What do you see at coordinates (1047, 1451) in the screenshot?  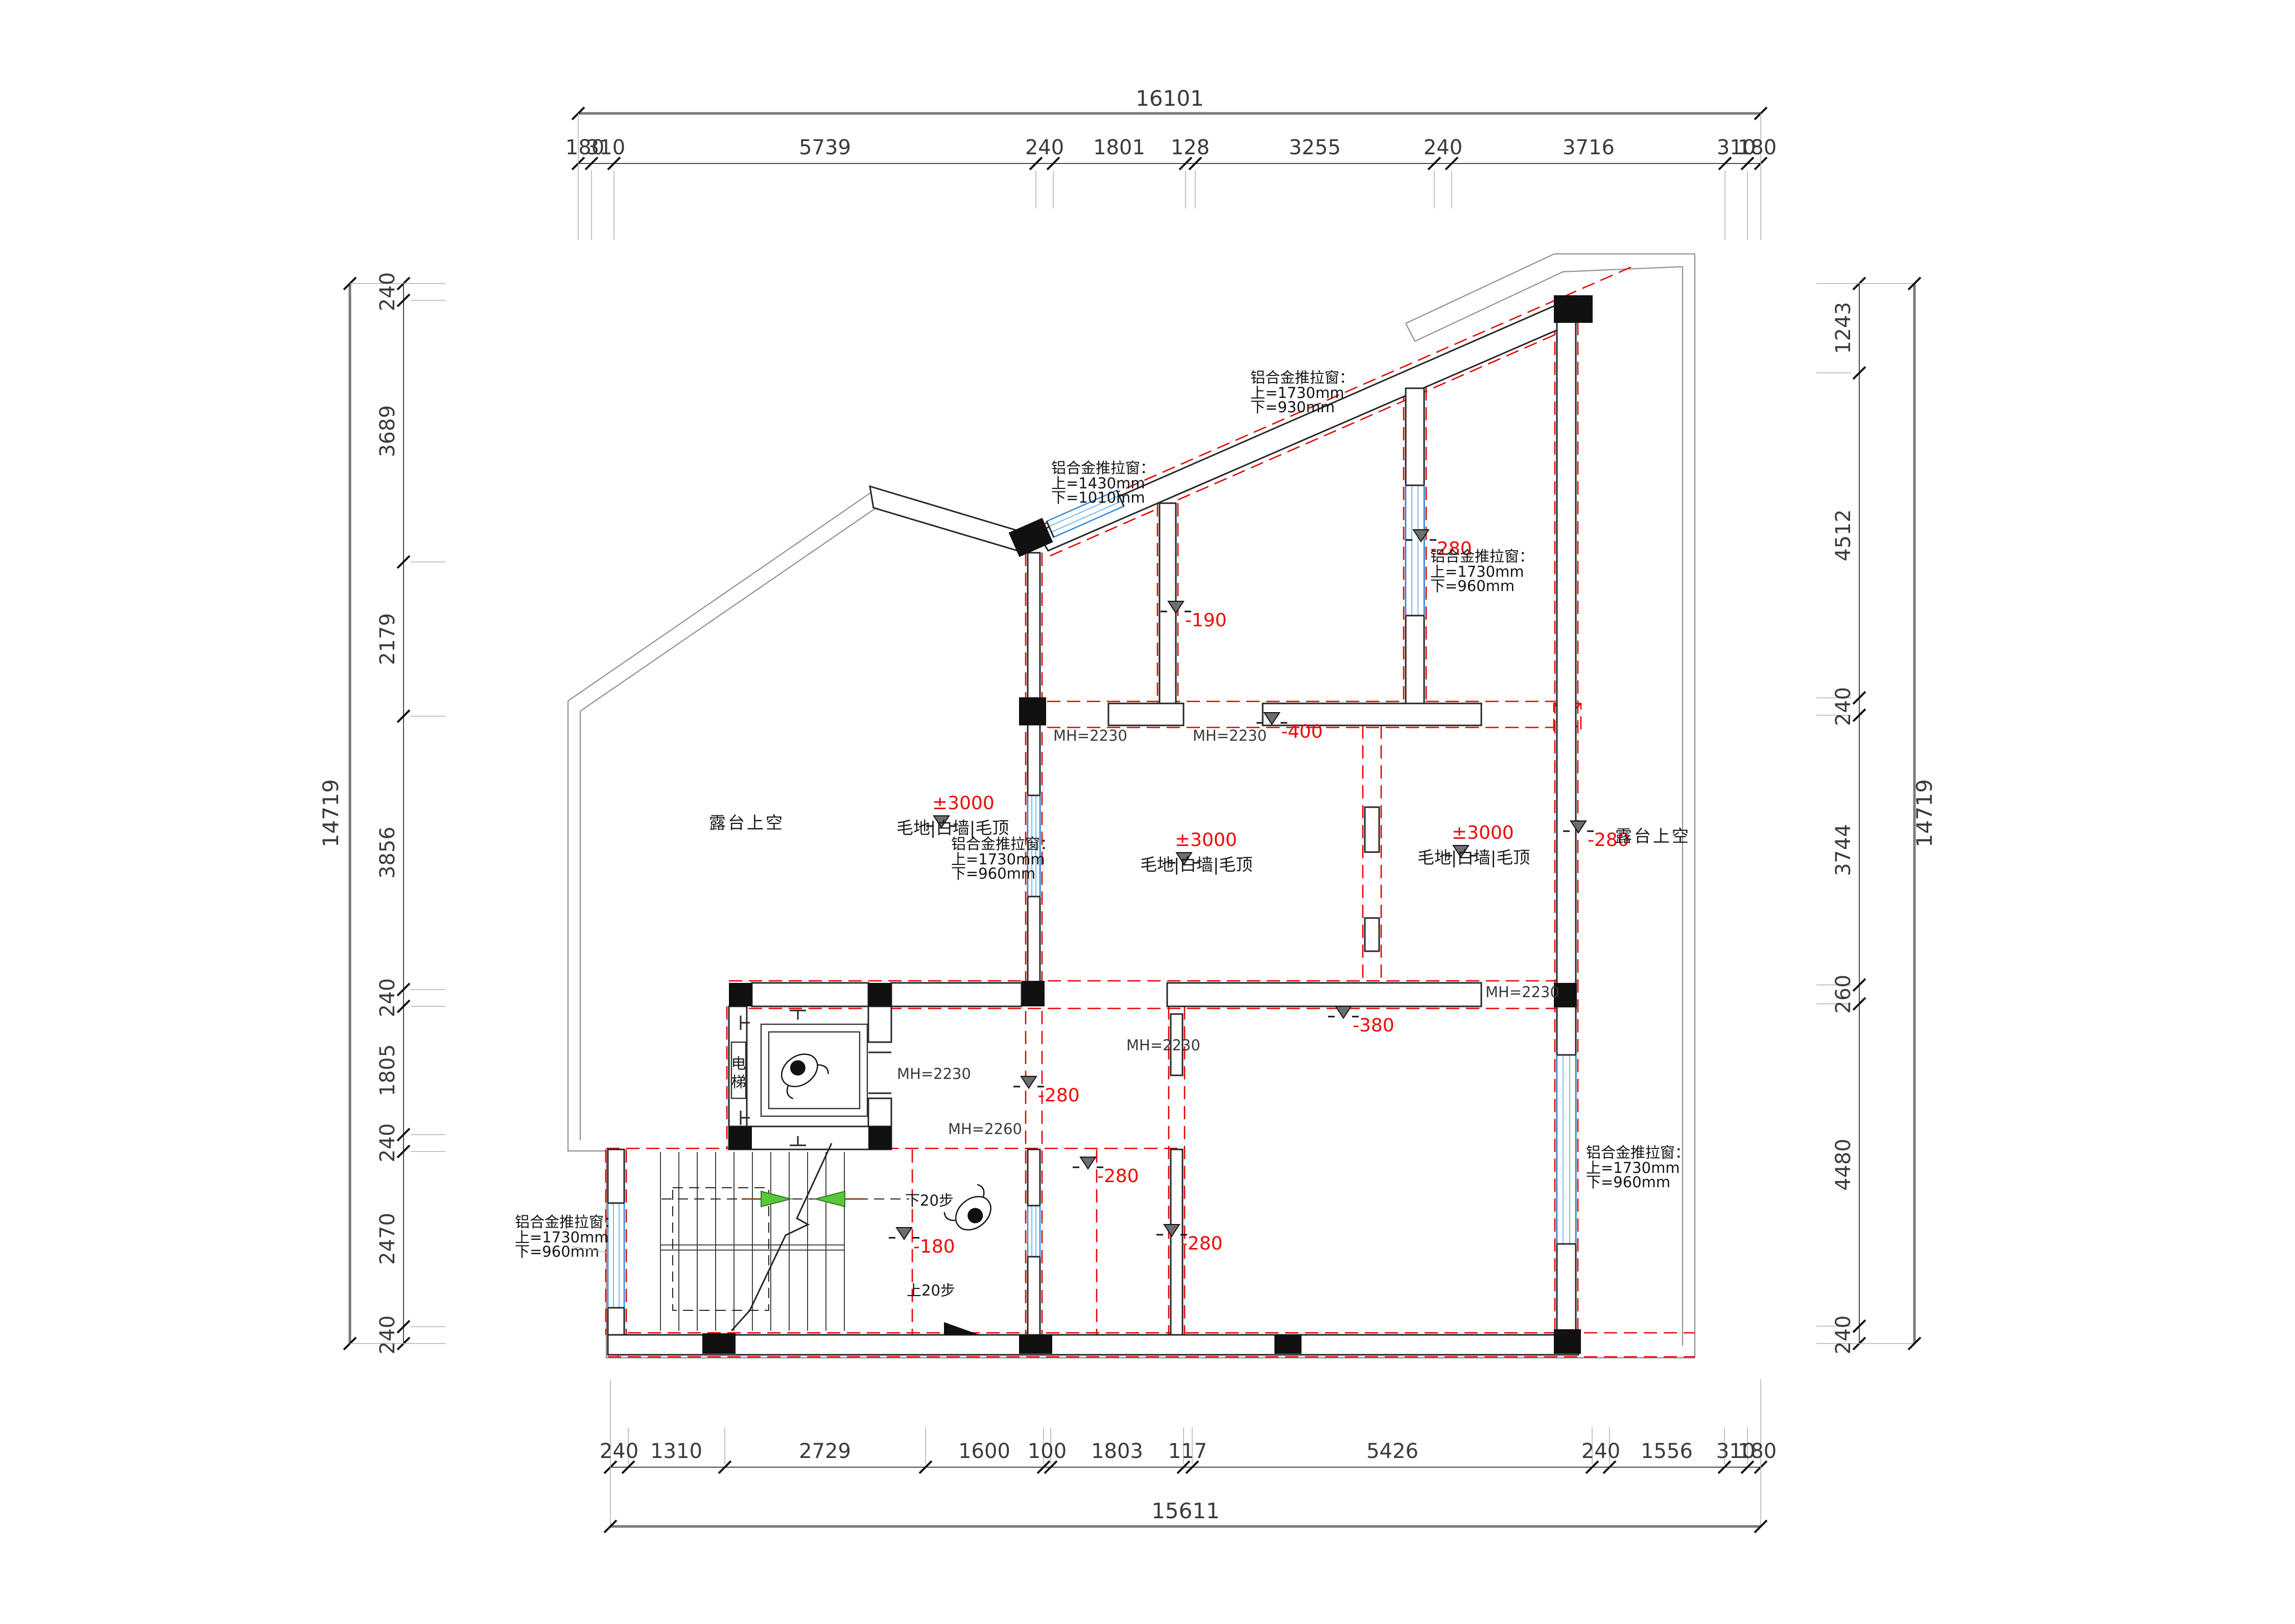 I see `svg-text: 100` at bounding box center [1047, 1451].